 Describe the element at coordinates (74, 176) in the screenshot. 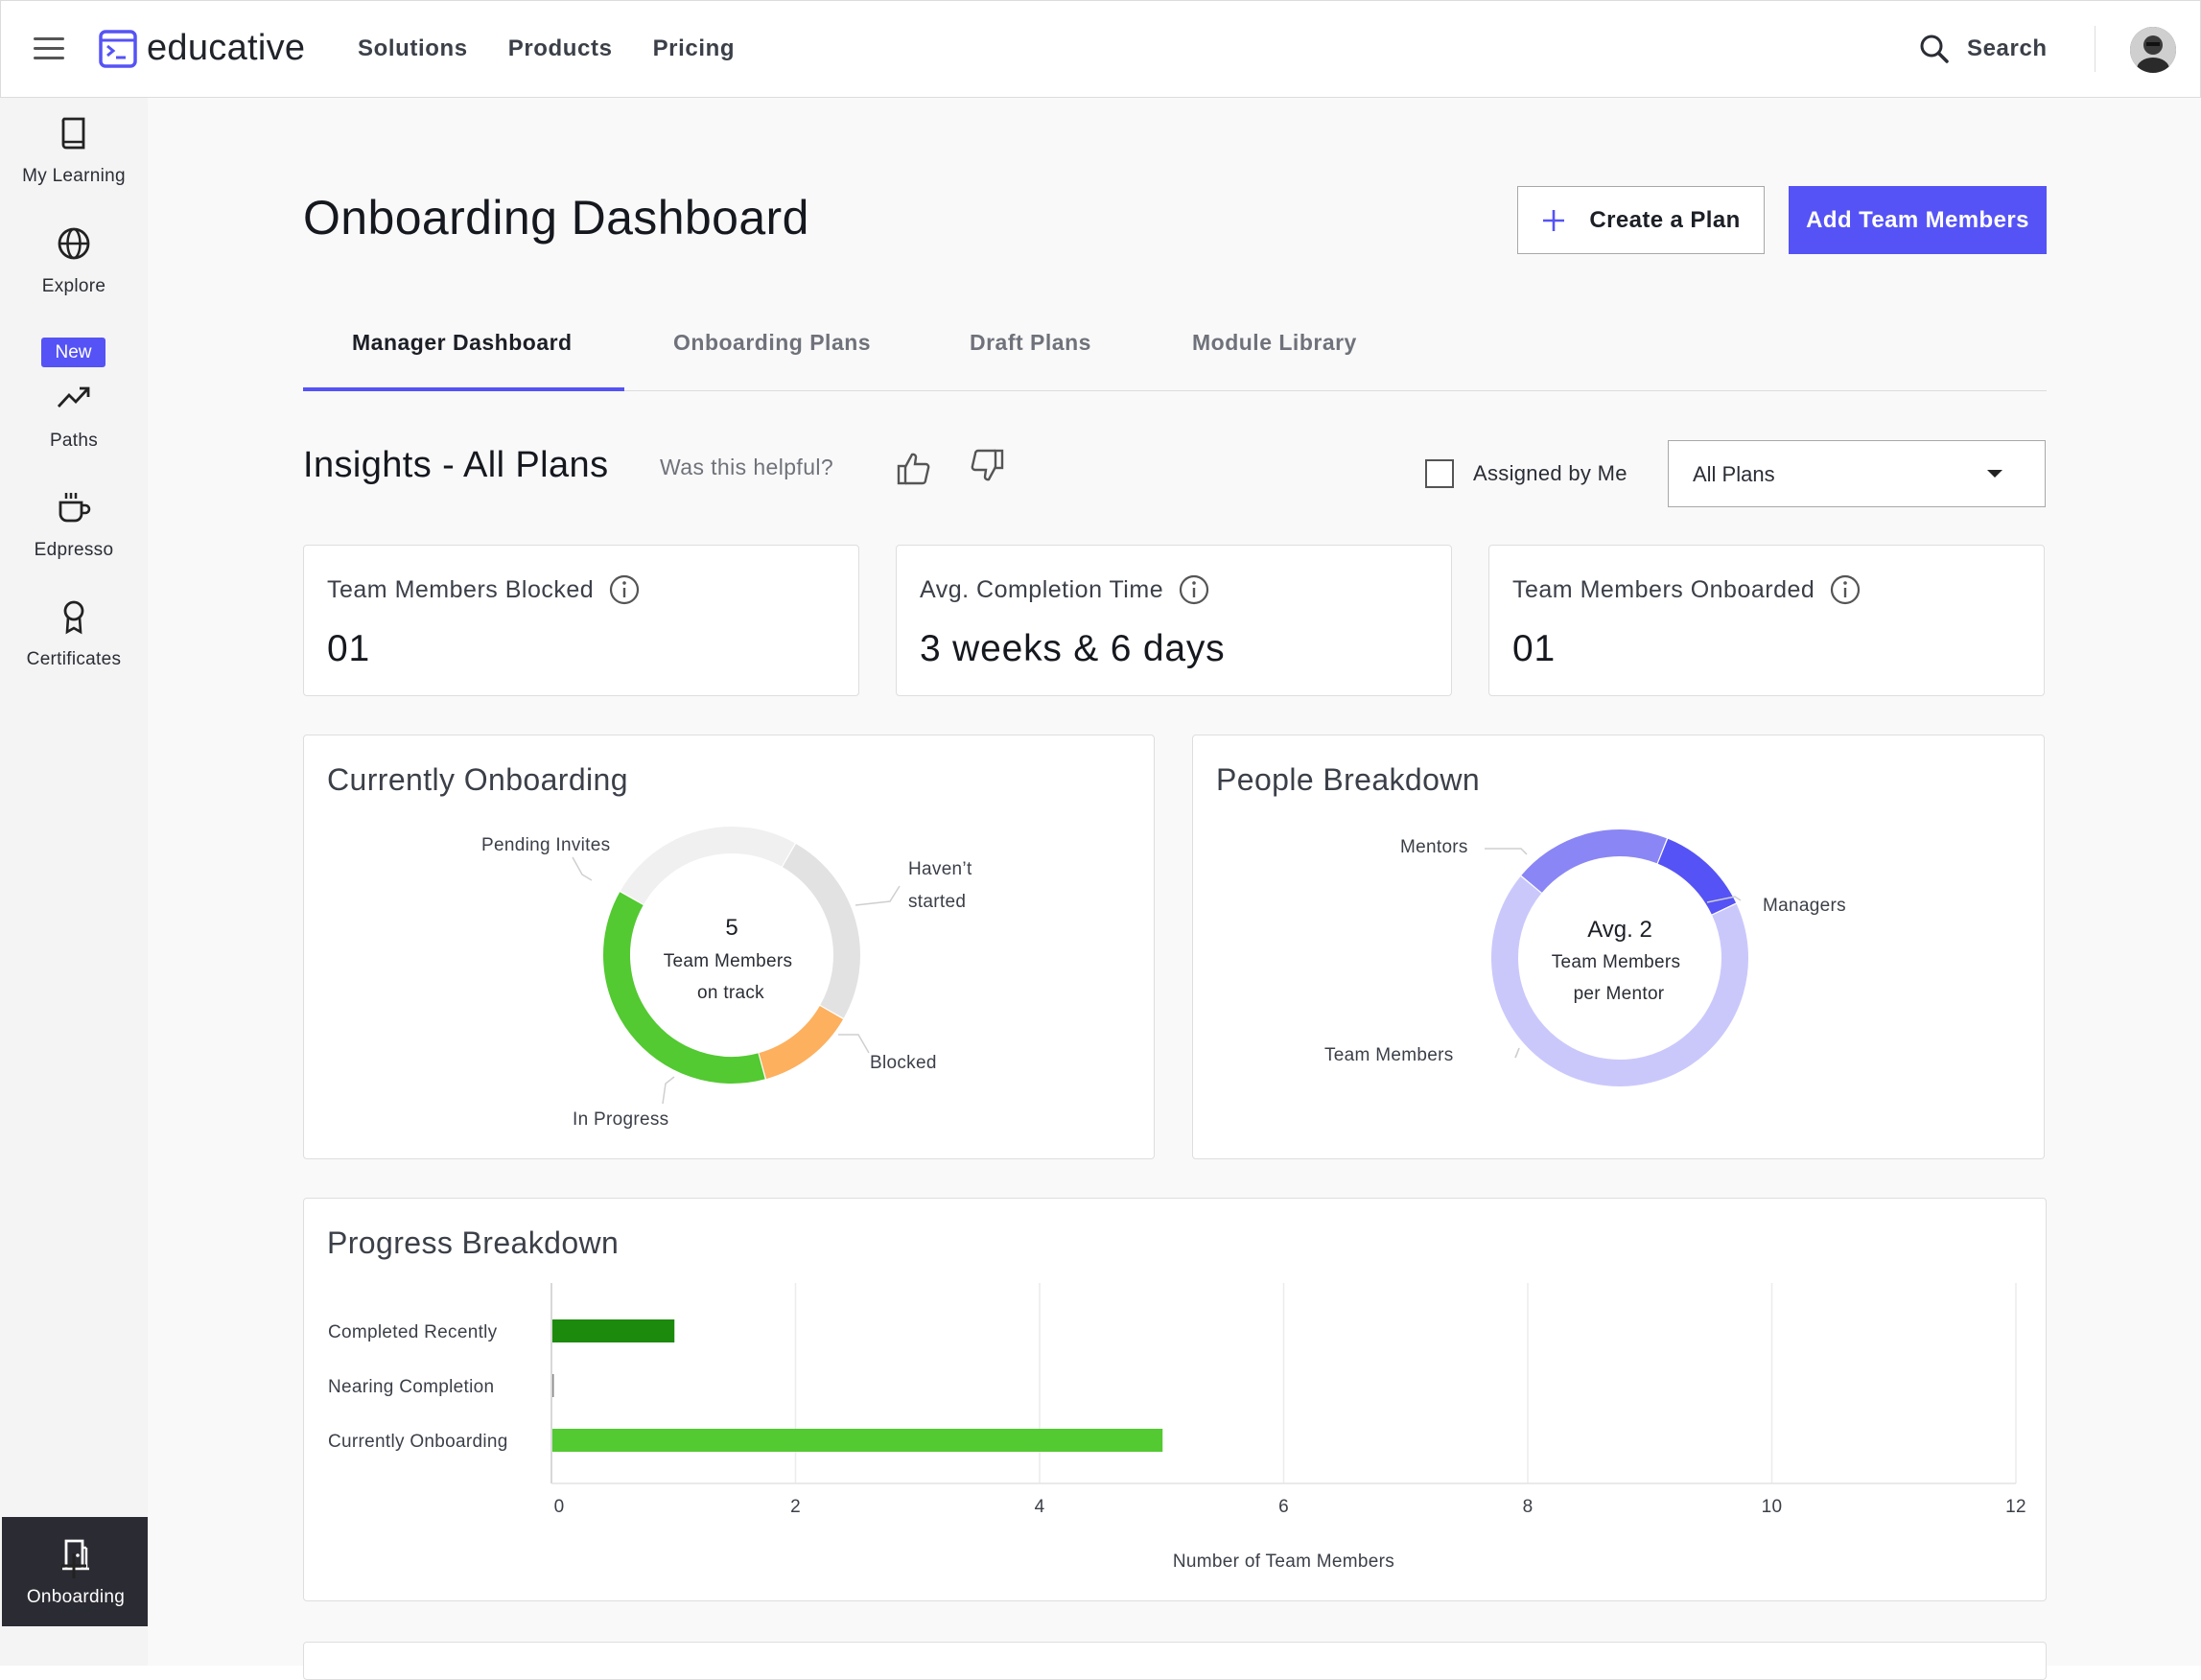

I see `sidebar-item-label: My Learning` at that location.